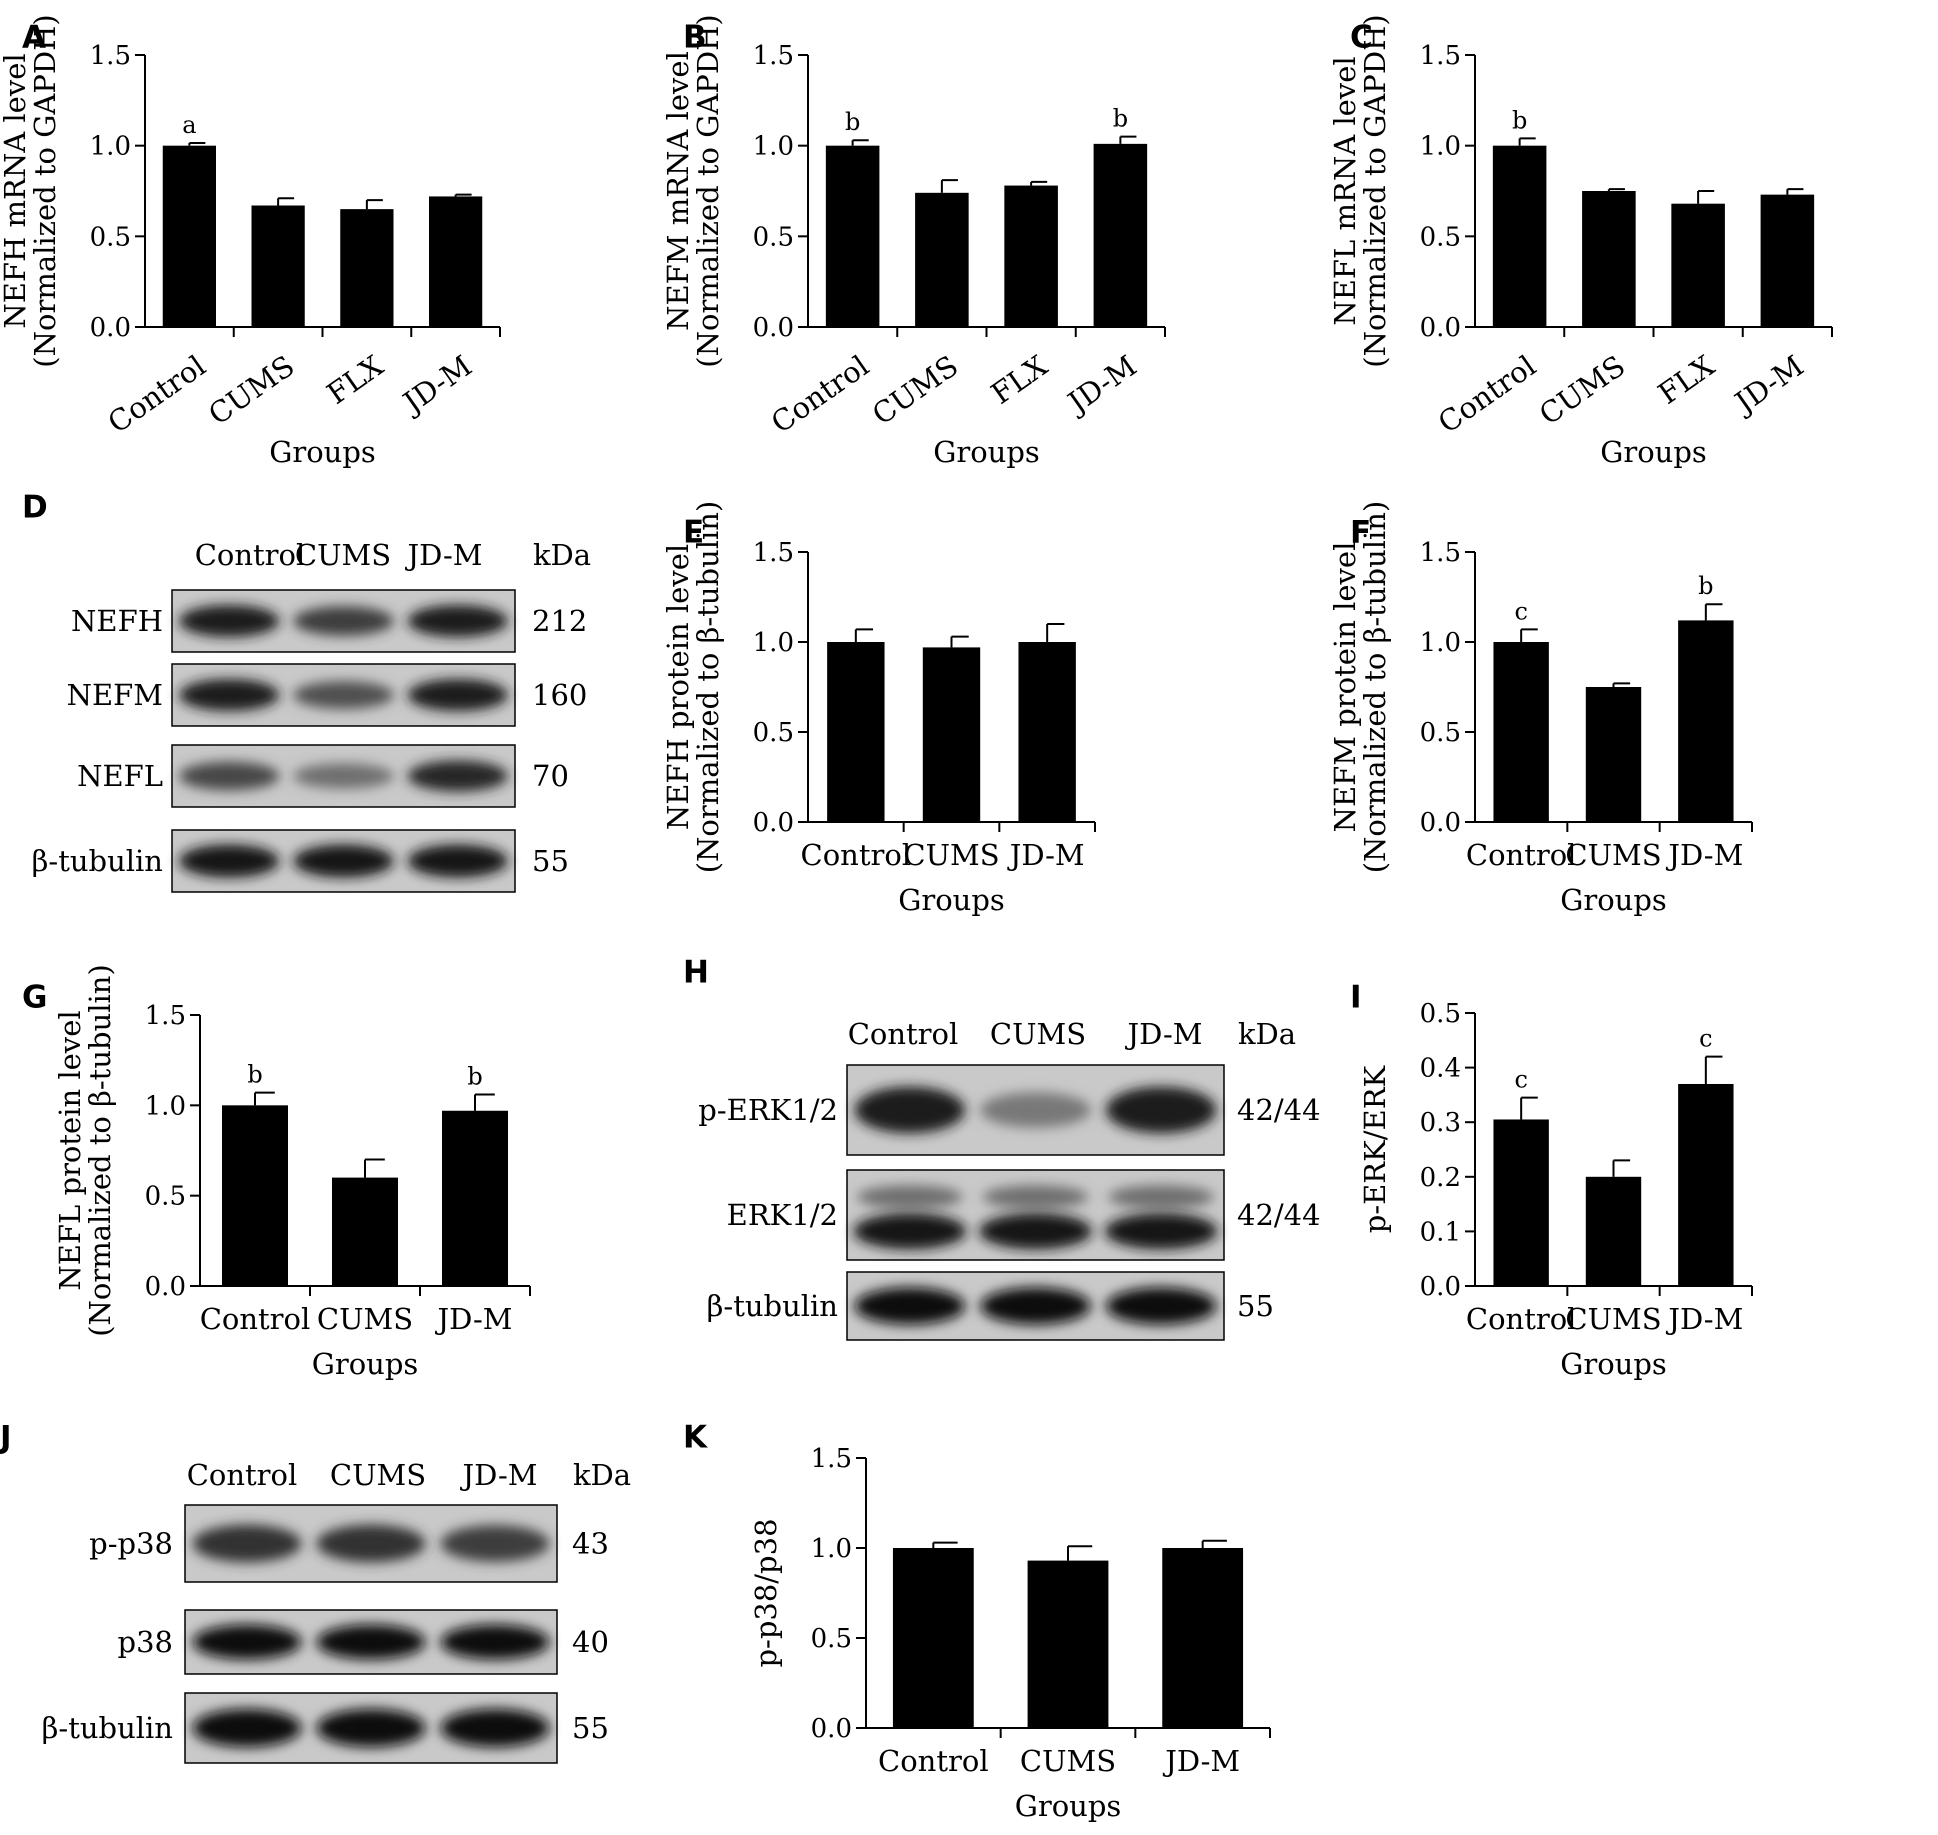 The image size is (1938, 1835). Describe the element at coordinates (35, 507) in the screenshot. I see `panel-letter: D` at that location.